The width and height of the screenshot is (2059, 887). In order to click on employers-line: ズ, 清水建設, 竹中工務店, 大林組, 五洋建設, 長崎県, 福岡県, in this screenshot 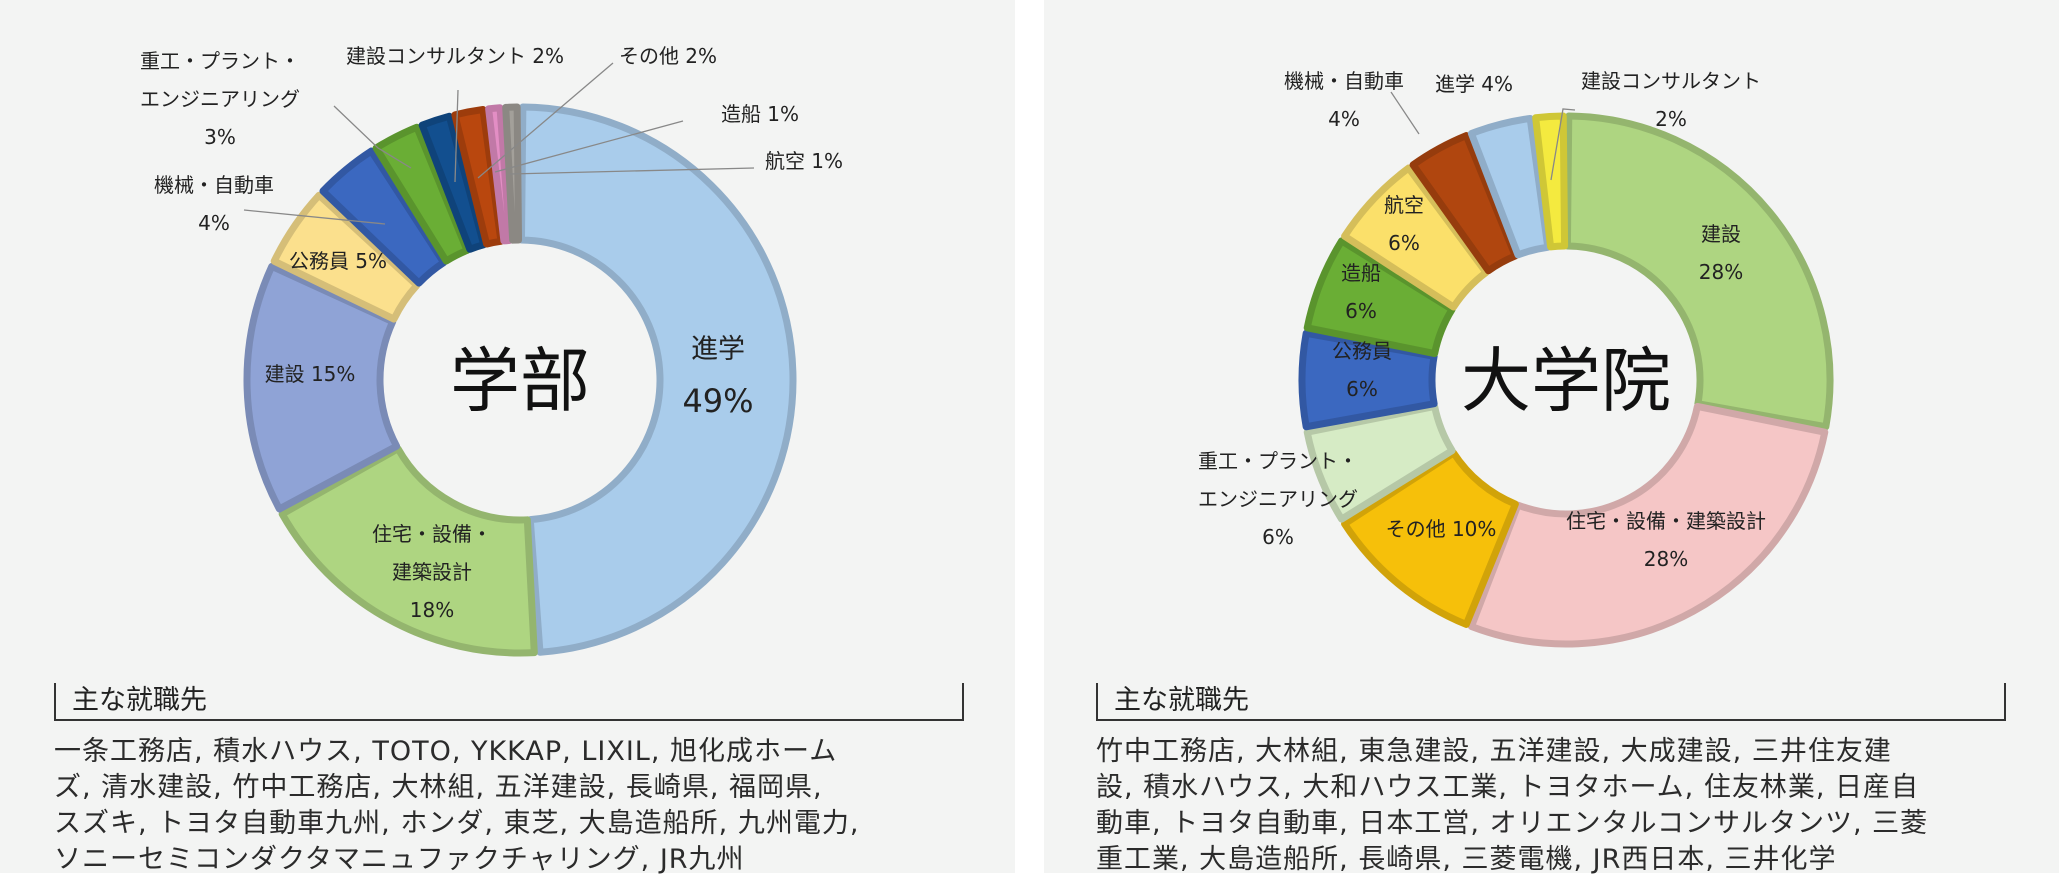, I will do `click(438, 787)`.